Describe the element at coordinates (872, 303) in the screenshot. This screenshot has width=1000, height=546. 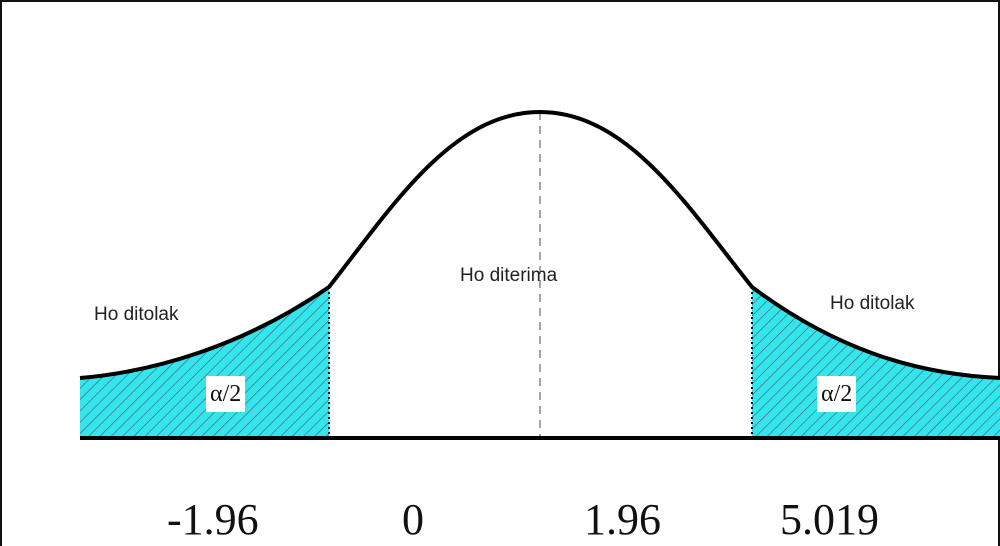
I see `right-reject-label: Ho ditolak` at that location.